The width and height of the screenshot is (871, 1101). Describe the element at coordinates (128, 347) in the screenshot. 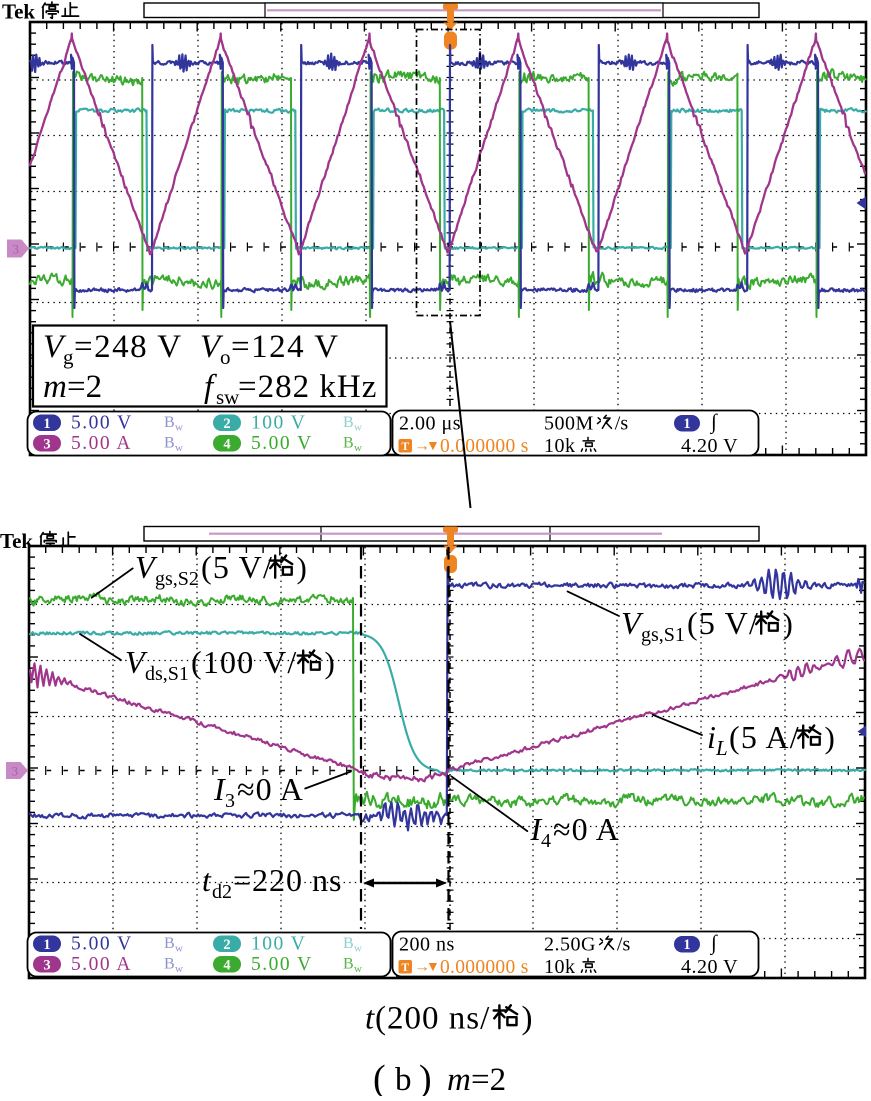

I see `svg-text: =248 V` at that location.